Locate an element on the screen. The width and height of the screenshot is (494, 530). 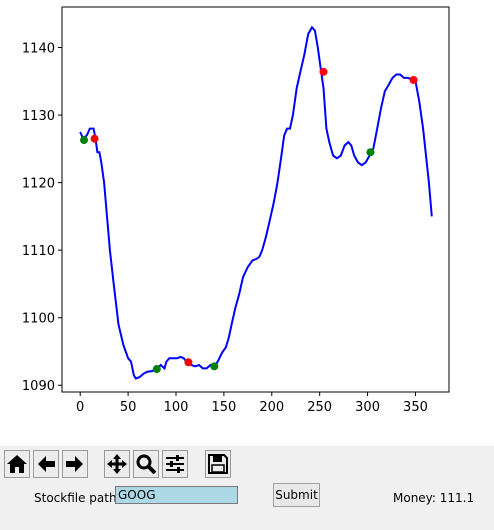
save-button is located at coordinates (218, 464).